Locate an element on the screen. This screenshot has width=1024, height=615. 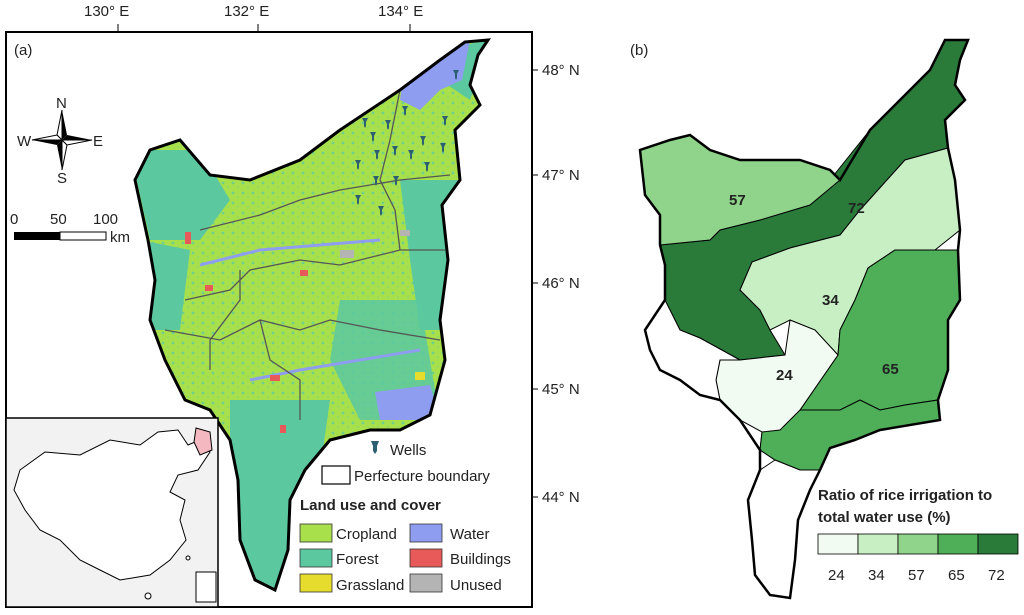
scale-bar: 0 50 100 km is located at coordinates (70, 228).